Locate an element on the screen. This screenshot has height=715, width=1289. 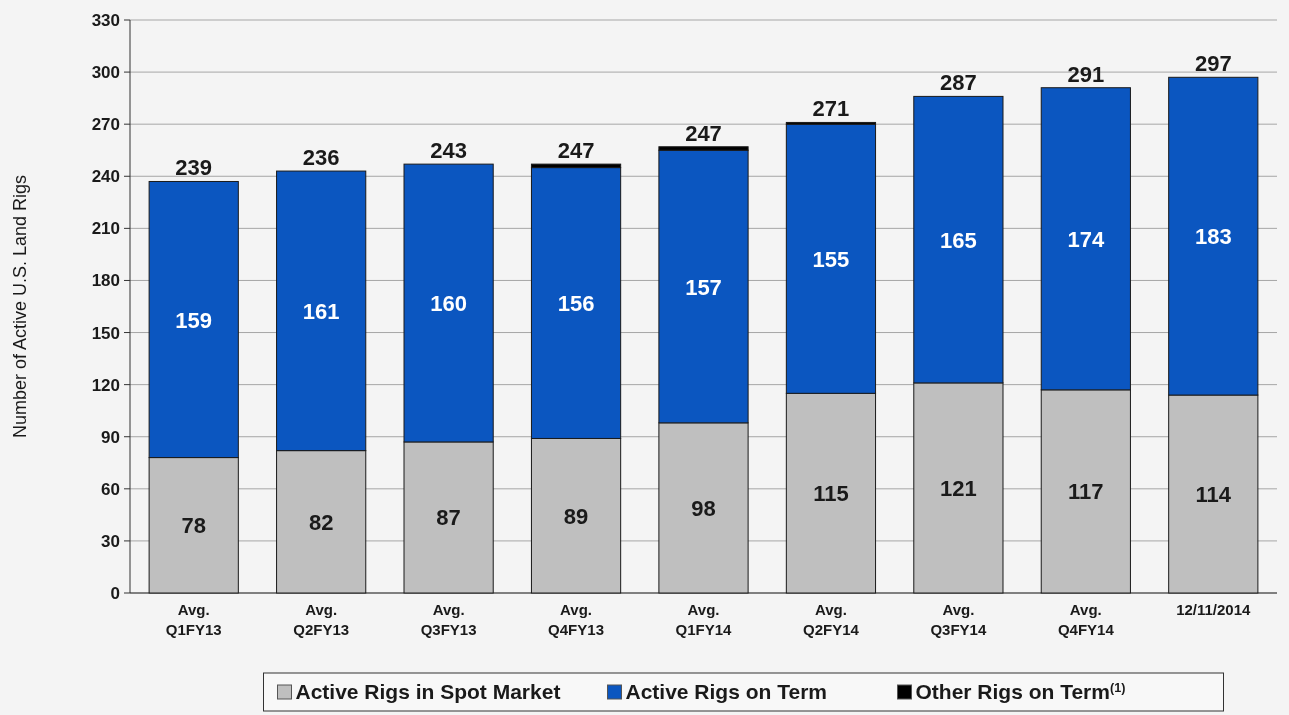
y-tick-label: 300 is located at coordinates (105, 73).